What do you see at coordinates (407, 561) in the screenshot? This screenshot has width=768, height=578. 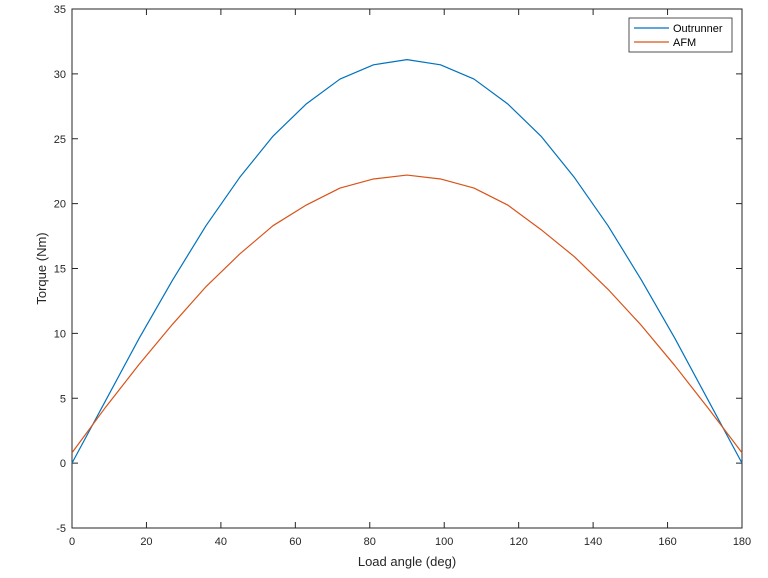 I see `x-axis-label: Load angle (deg)` at bounding box center [407, 561].